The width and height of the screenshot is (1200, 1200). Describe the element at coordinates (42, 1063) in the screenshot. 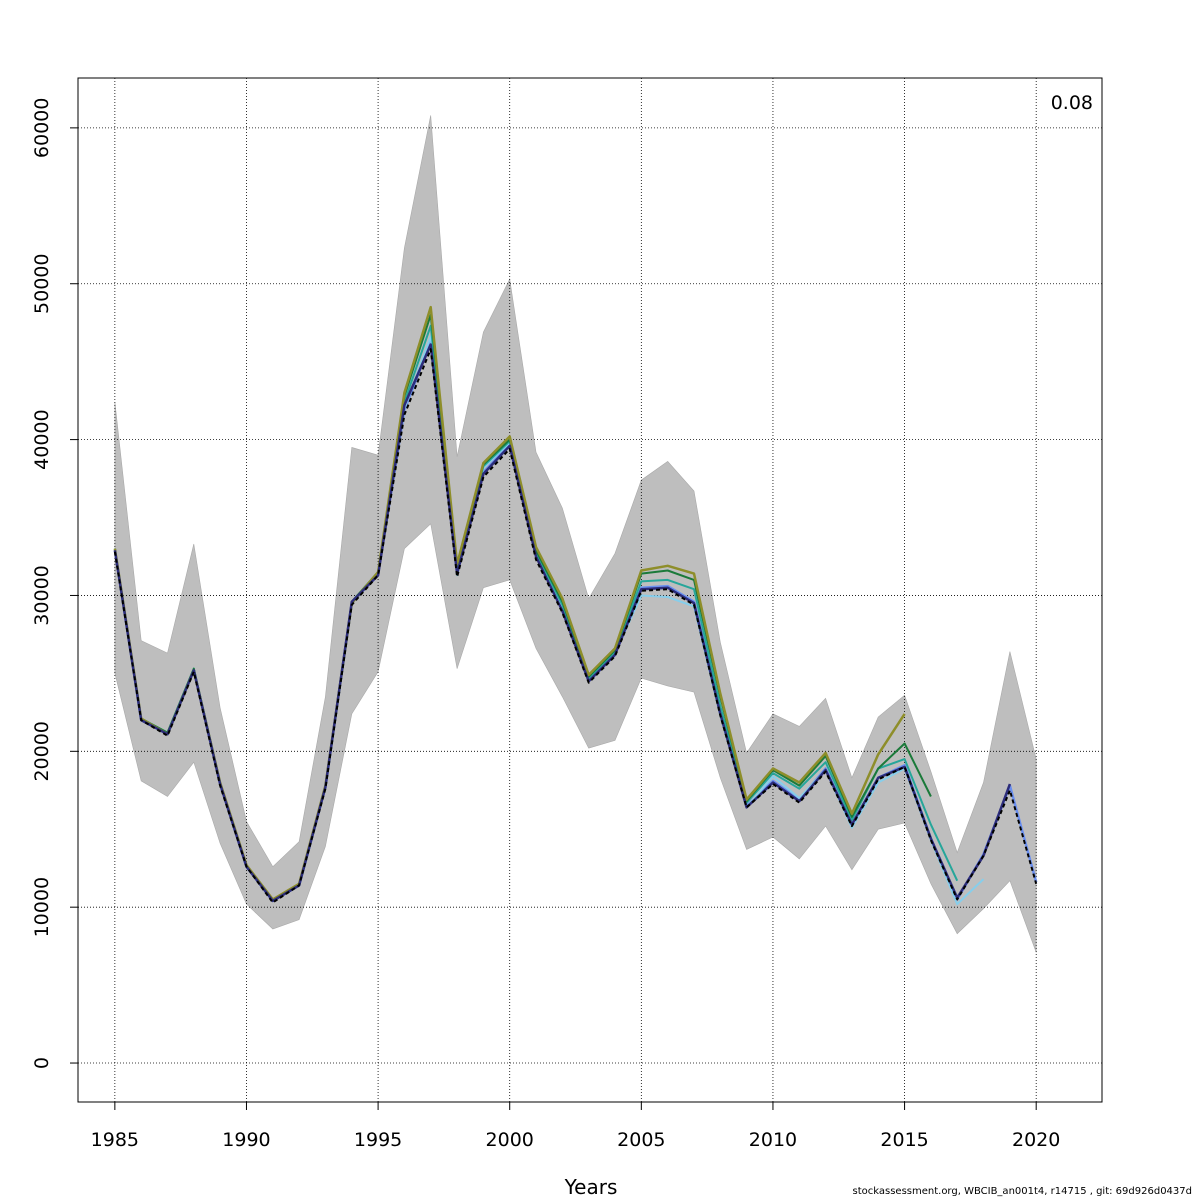

I see `y-tick-label: 0` at that location.